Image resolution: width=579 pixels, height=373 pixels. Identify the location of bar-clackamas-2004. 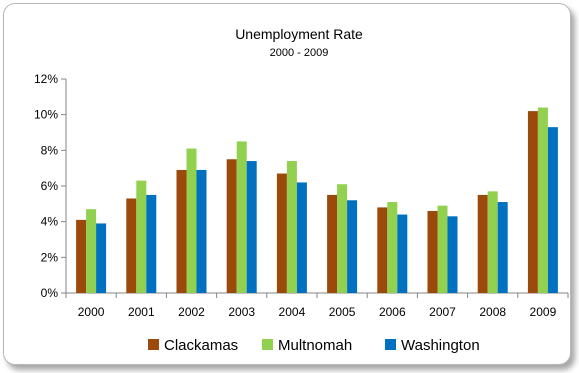
(281, 233).